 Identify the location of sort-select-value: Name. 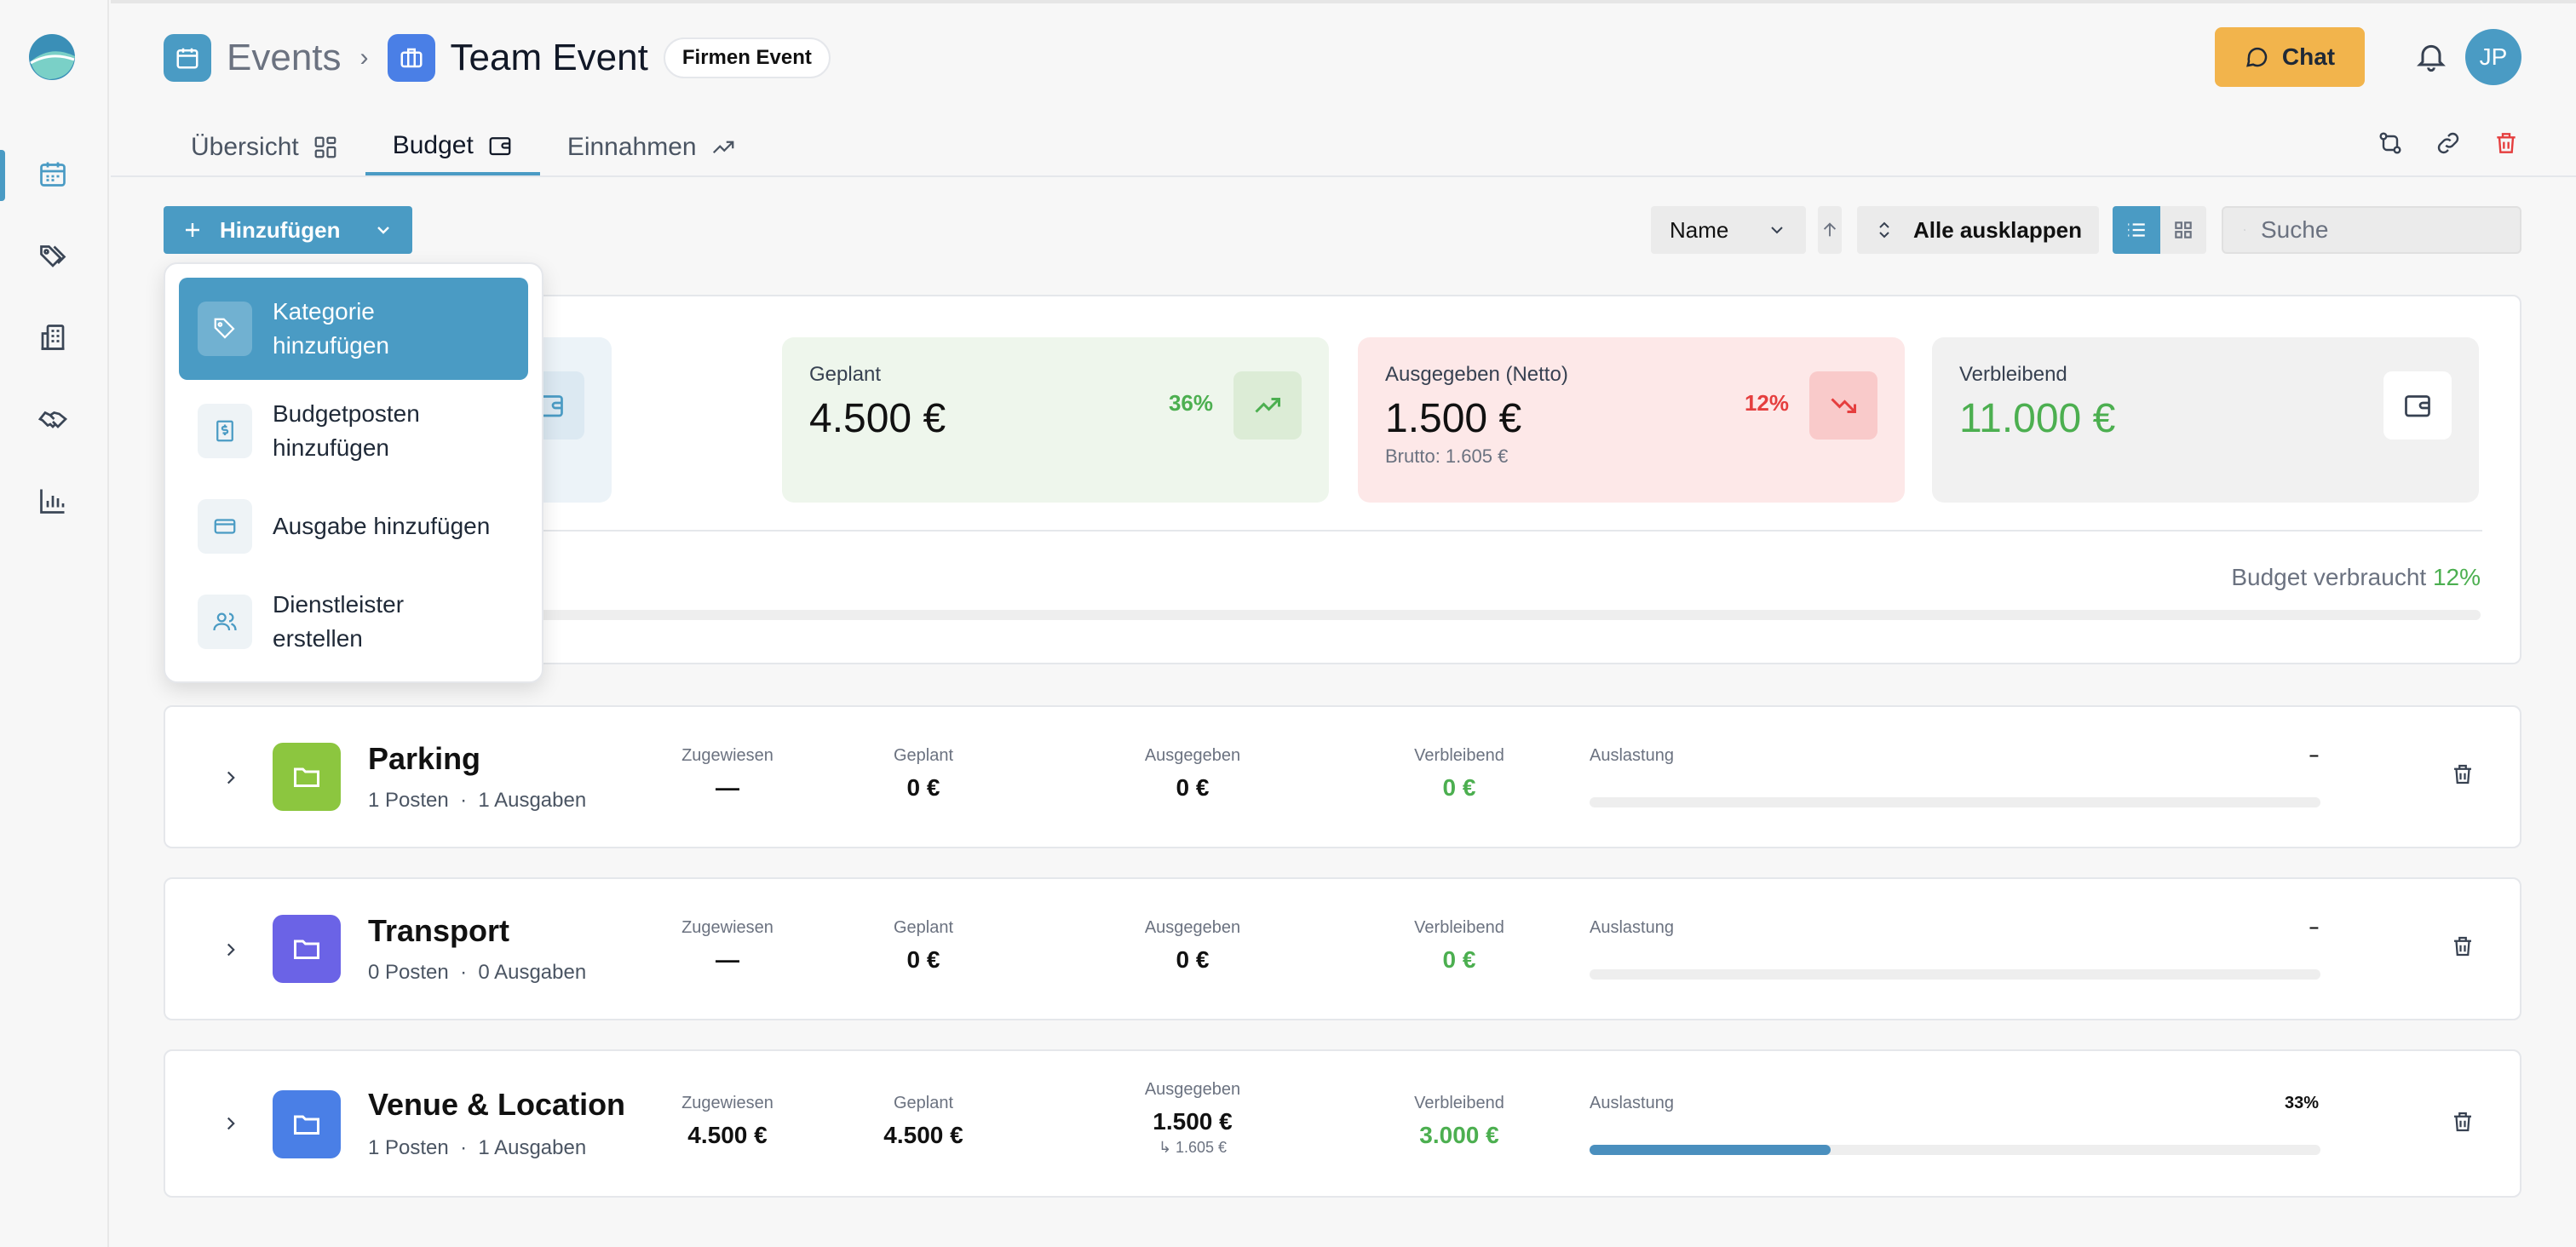
(1700, 230).